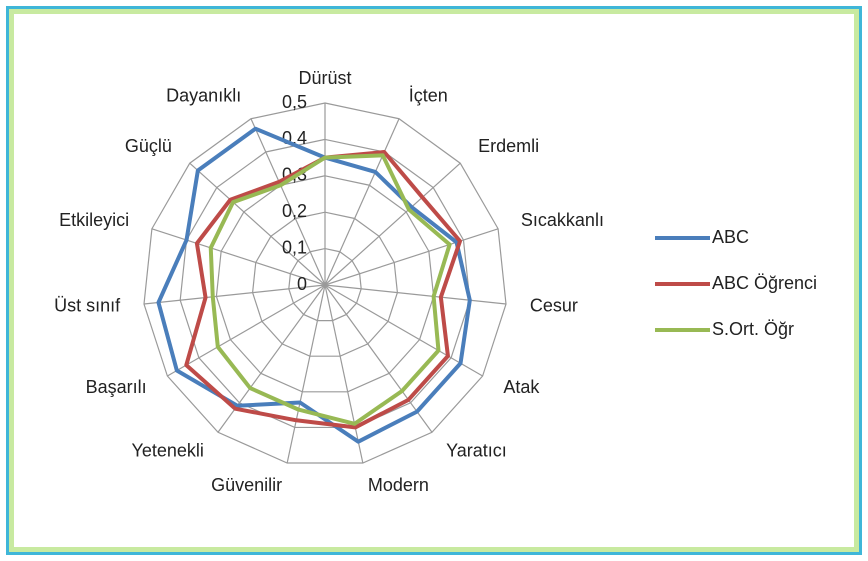 The width and height of the screenshot is (868, 561). What do you see at coordinates (562, 220) in the screenshot?
I see `category-label: Sıcakkanlı` at bounding box center [562, 220].